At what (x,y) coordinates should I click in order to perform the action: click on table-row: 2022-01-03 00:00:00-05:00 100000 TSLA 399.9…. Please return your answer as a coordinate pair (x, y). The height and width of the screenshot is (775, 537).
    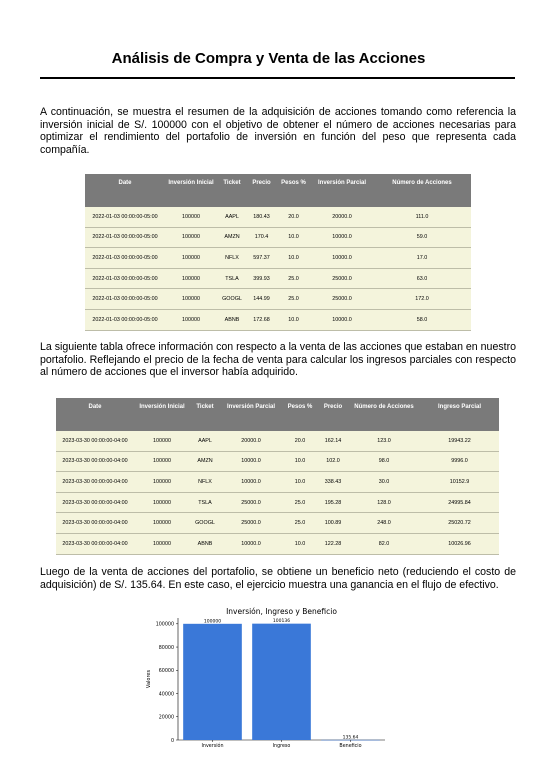
    Looking at the image, I should click on (278, 278).